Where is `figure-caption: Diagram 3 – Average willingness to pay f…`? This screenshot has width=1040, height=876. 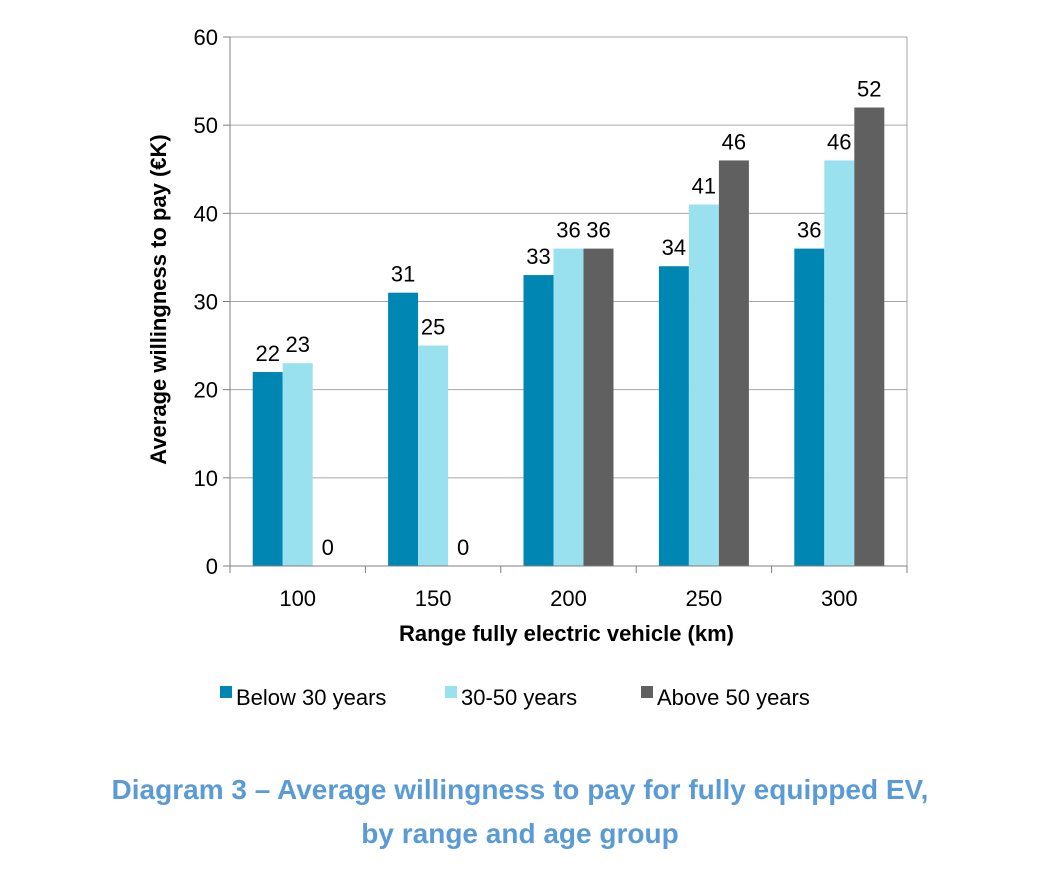
figure-caption: Diagram 3 – Average willingness to pay f… is located at coordinates (520, 812).